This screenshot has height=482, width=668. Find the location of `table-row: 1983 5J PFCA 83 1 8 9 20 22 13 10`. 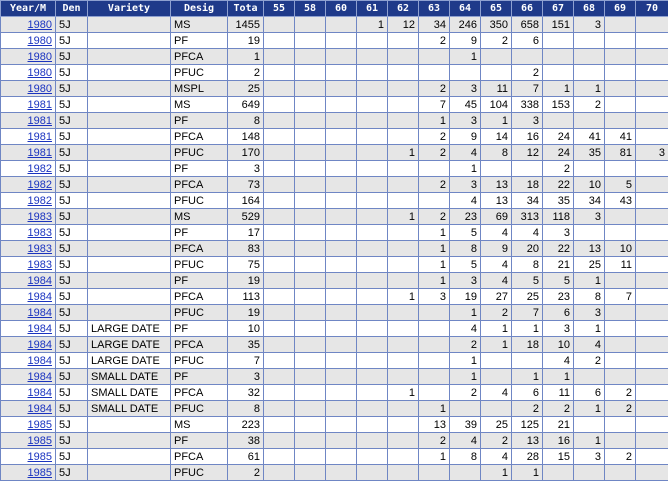

table-row: 1983 5J PFCA 83 1 8 9 20 22 13 10 is located at coordinates (334, 248).